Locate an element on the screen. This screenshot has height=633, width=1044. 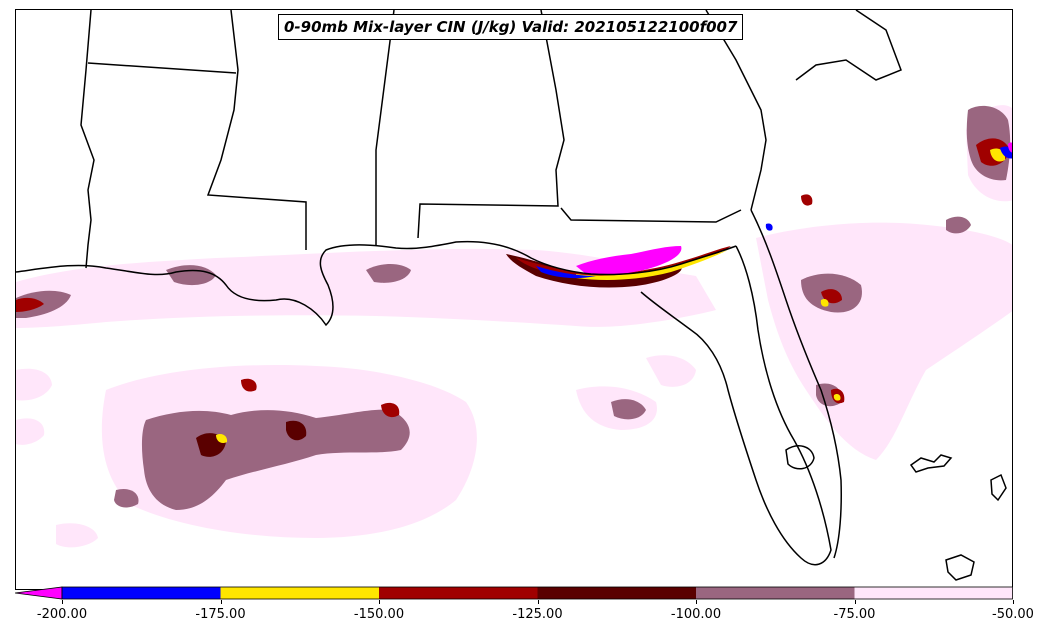
colorbar-tick-label: -75.00 is located at coordinates (854, 614).